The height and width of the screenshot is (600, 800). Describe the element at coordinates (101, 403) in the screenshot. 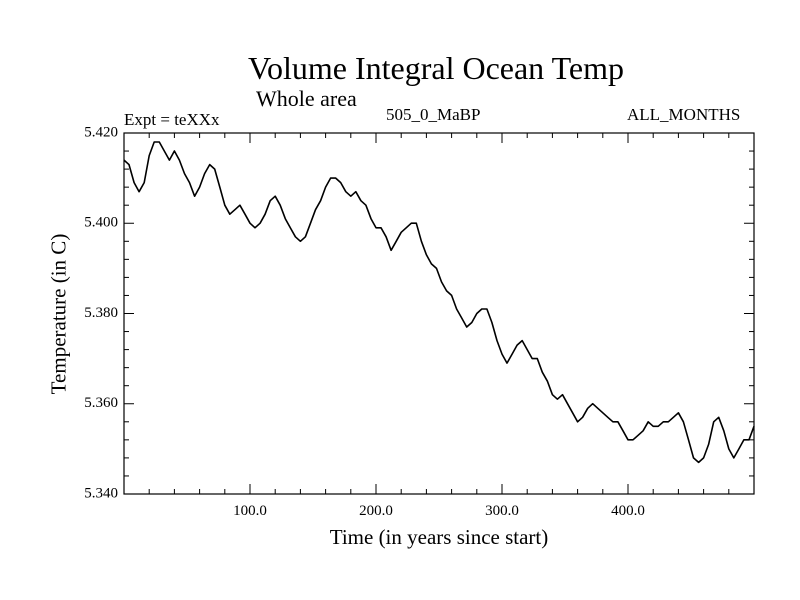

I see `y-tick-label: 5.360` at that location.